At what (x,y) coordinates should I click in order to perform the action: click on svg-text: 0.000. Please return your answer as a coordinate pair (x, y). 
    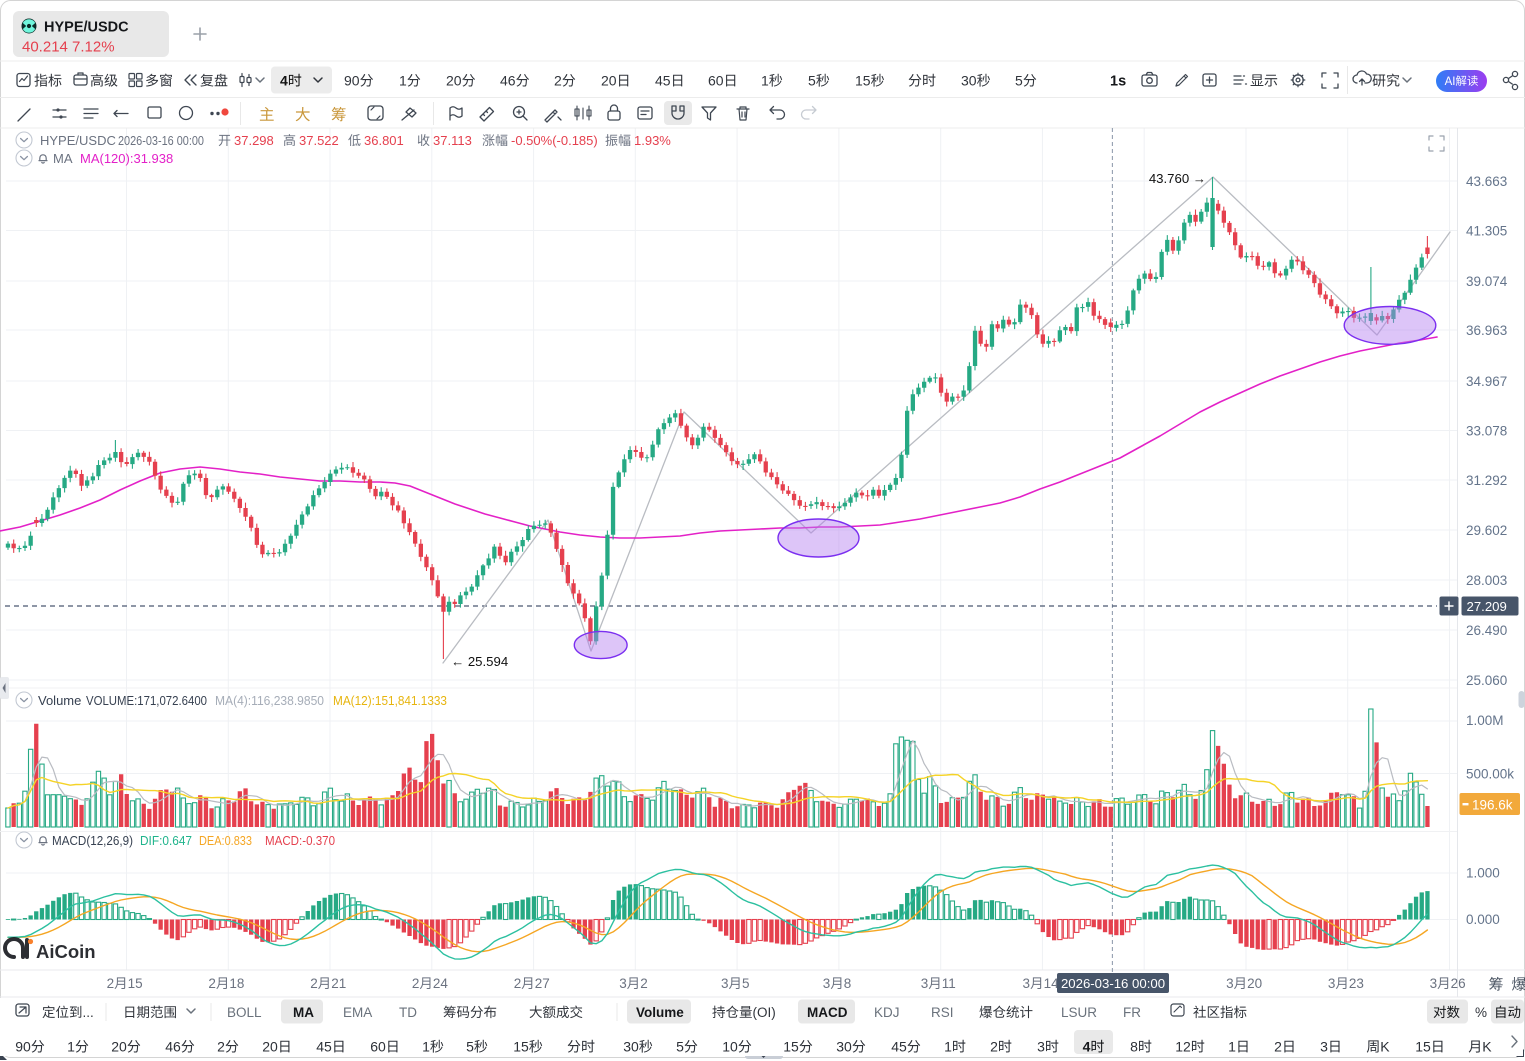
    Looking at the image, I should click on (1483, 919).